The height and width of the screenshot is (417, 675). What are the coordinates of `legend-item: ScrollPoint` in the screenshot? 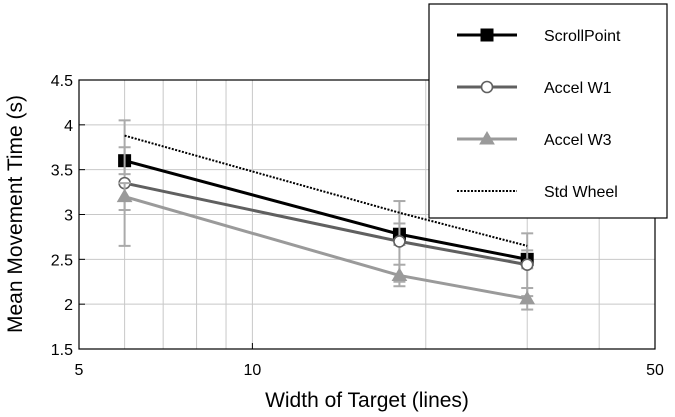 It's located at (539, 36).